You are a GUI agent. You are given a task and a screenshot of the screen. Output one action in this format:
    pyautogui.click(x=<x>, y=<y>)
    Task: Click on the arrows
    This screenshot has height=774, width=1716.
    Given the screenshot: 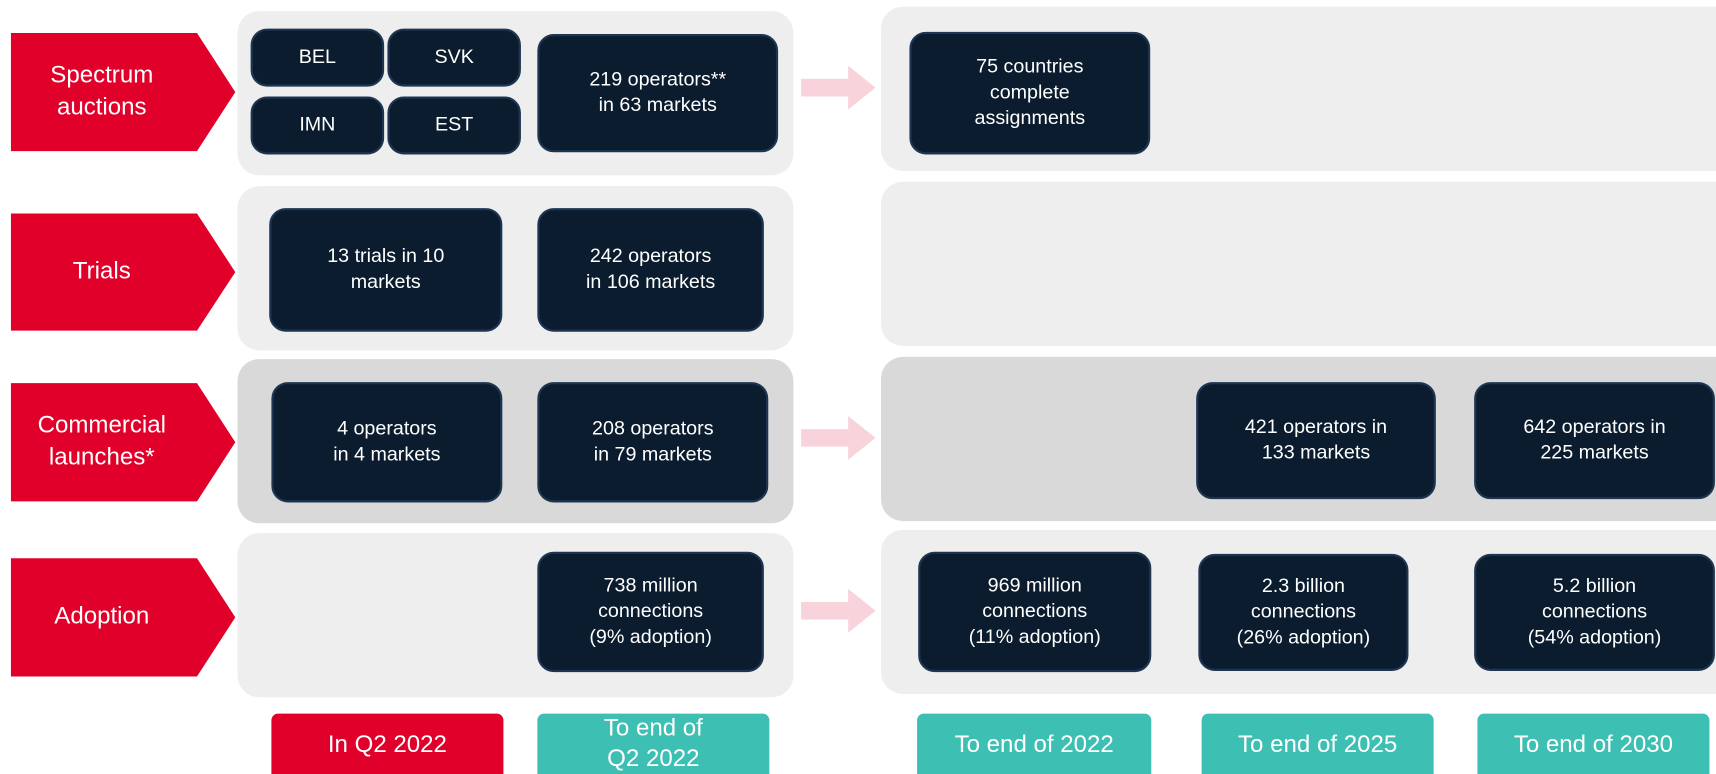 What is the action you would take?
    pyautogui.click(x=838, y=349)
    